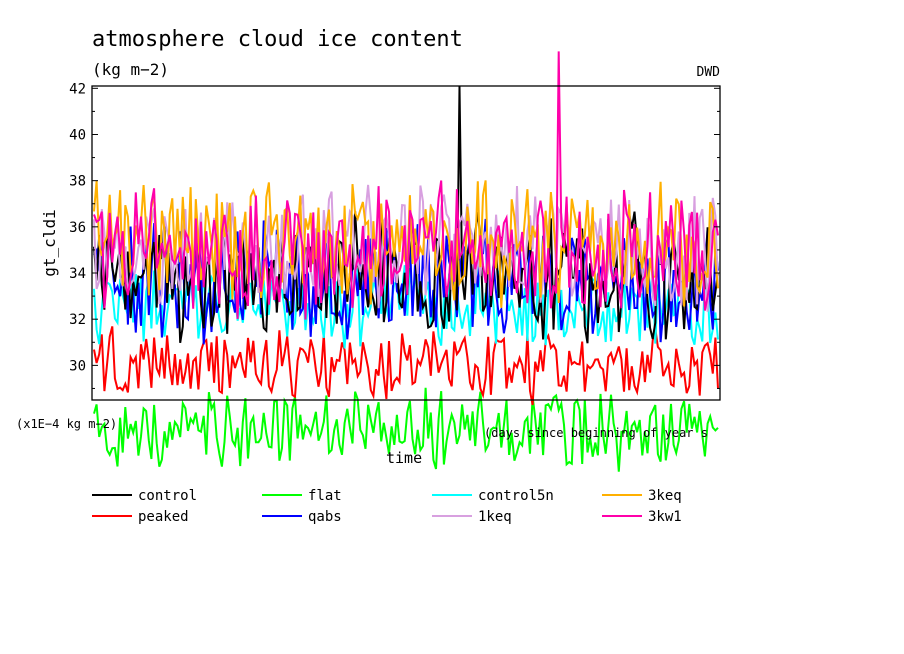 The height and width of the screenshot is (654, 904). I want to click on y-tick-label: 30, so click(77, 366).